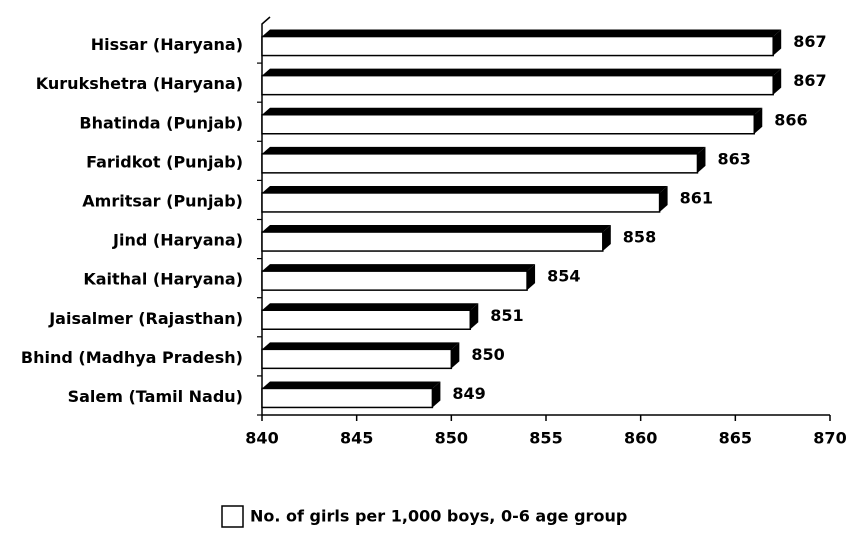 The image size is (861, 541). I want to click on y-tick-label: Hissar (Haryana), so click(167, 44).